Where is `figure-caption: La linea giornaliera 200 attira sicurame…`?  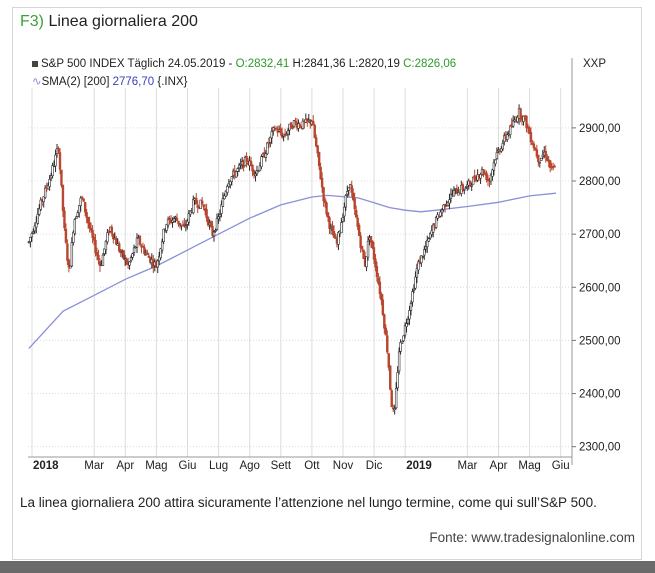
figure-caption: La linea giornaliera 200 attira sicurame… is located at coordinates (308, 502).